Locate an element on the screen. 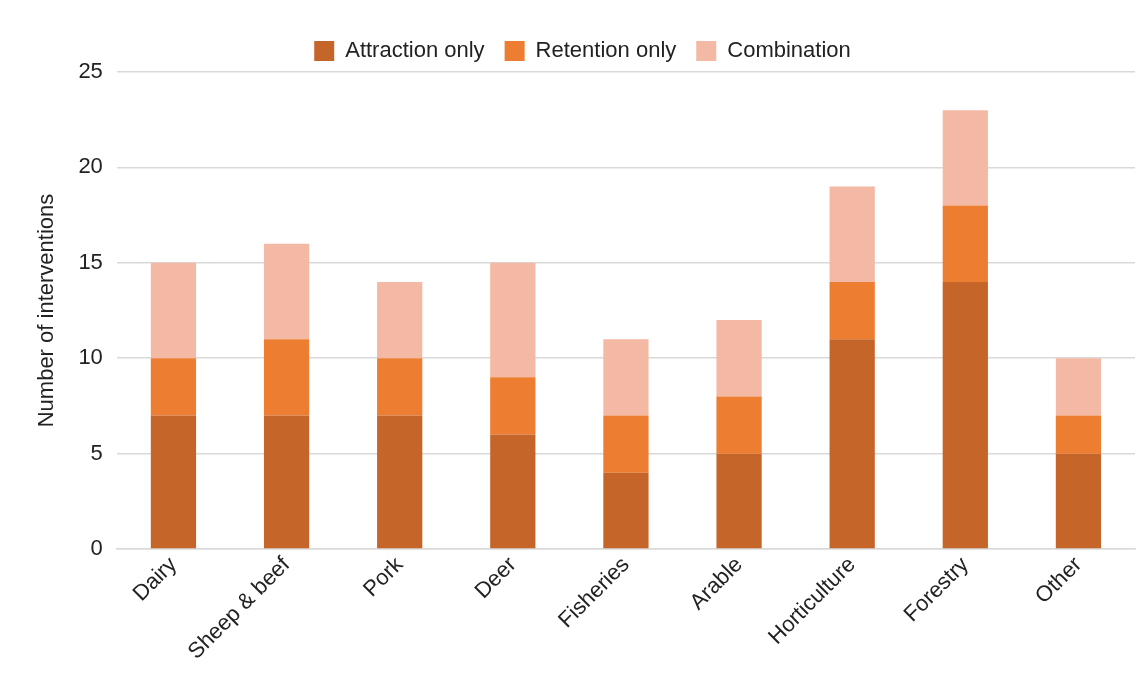 The width and height of the screenshot is (1147, 678). legend-label: Combination is located at coordinates (789, 50).